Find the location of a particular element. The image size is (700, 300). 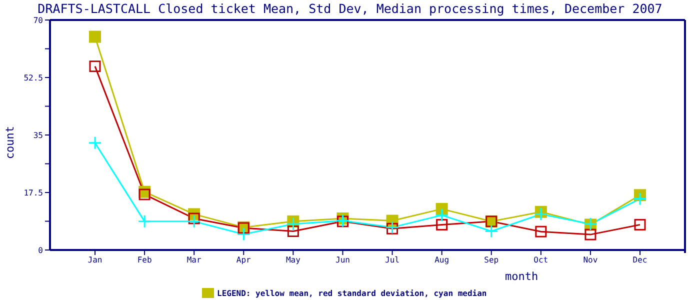

text: LEGEND: yellow mean, red standard deviation, cyan median is located at coordinates (352, 293).